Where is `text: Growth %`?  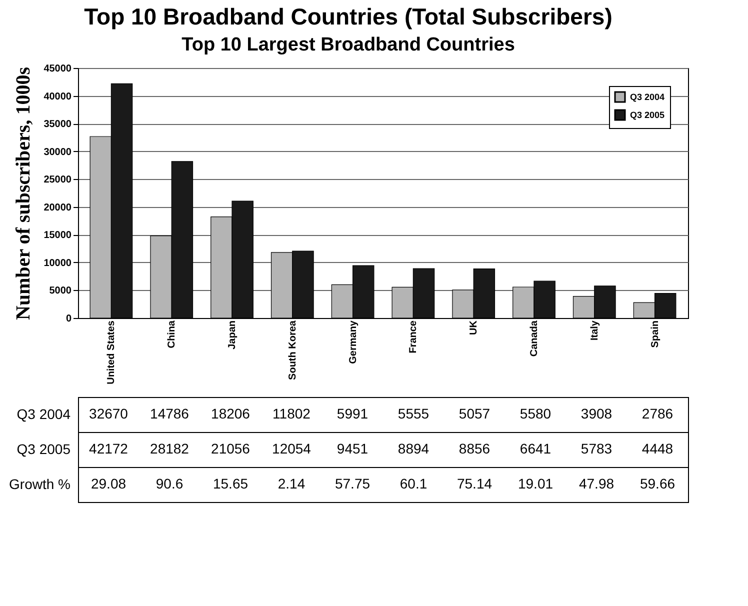
text: Growth % is located at coordinates (39, 484).